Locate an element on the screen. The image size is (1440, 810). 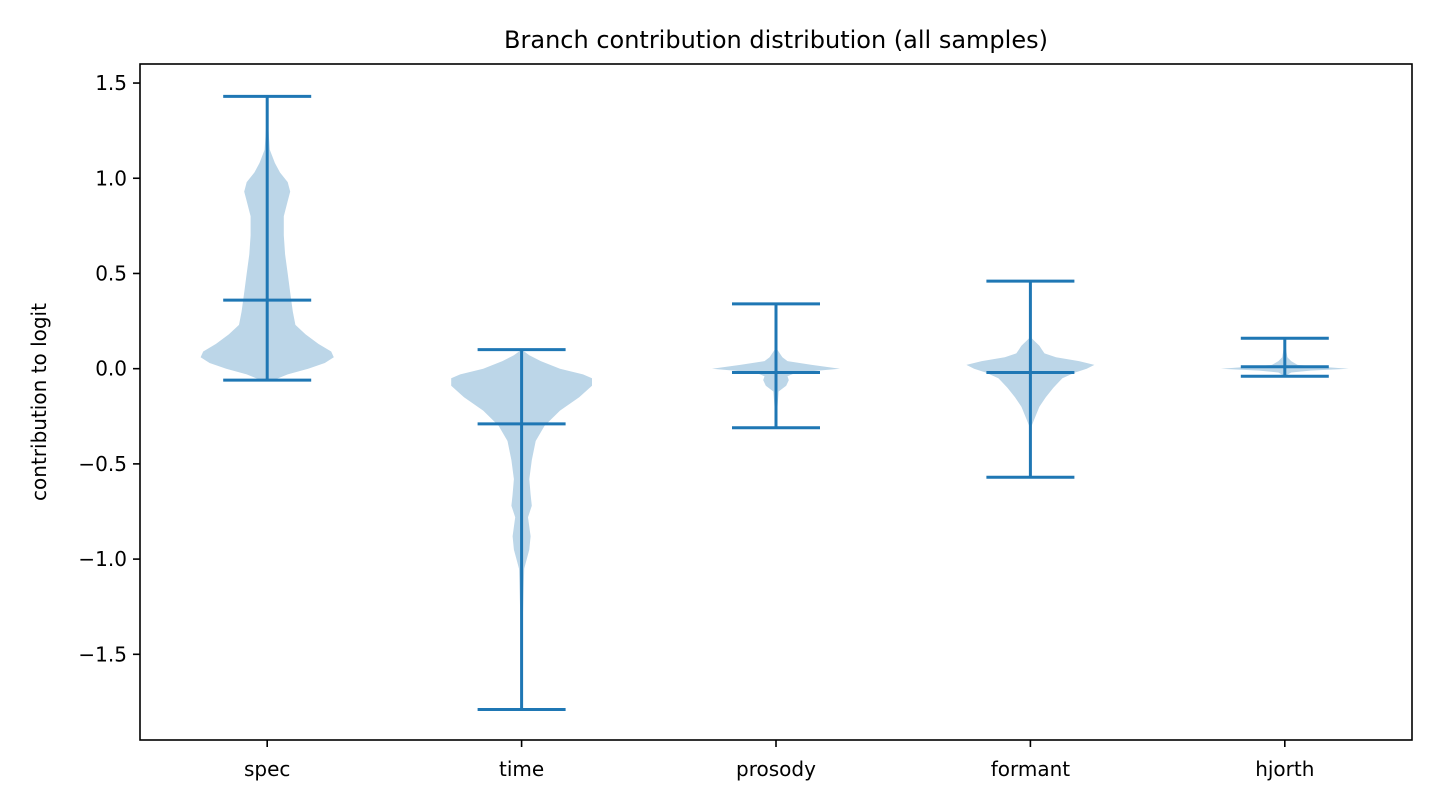
y-tick-label: −1.0 is located at coordinates (102, 559).